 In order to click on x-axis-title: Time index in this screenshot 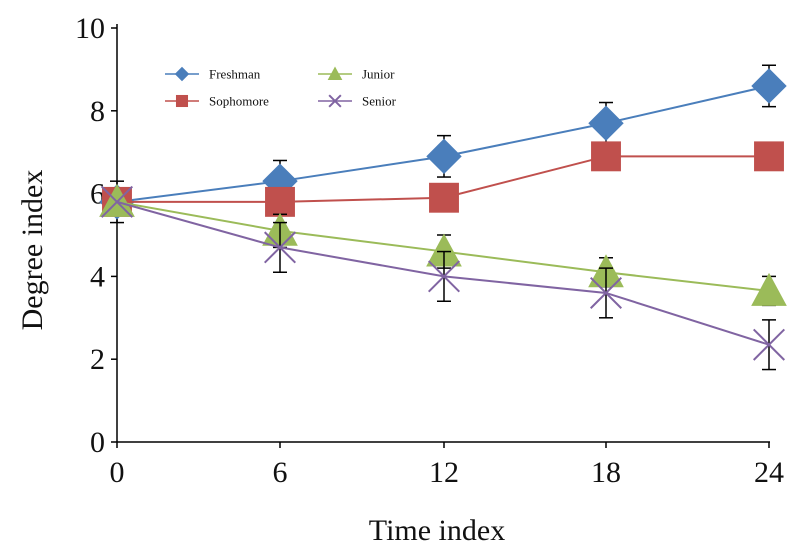, I will do `click(437, 530)`.